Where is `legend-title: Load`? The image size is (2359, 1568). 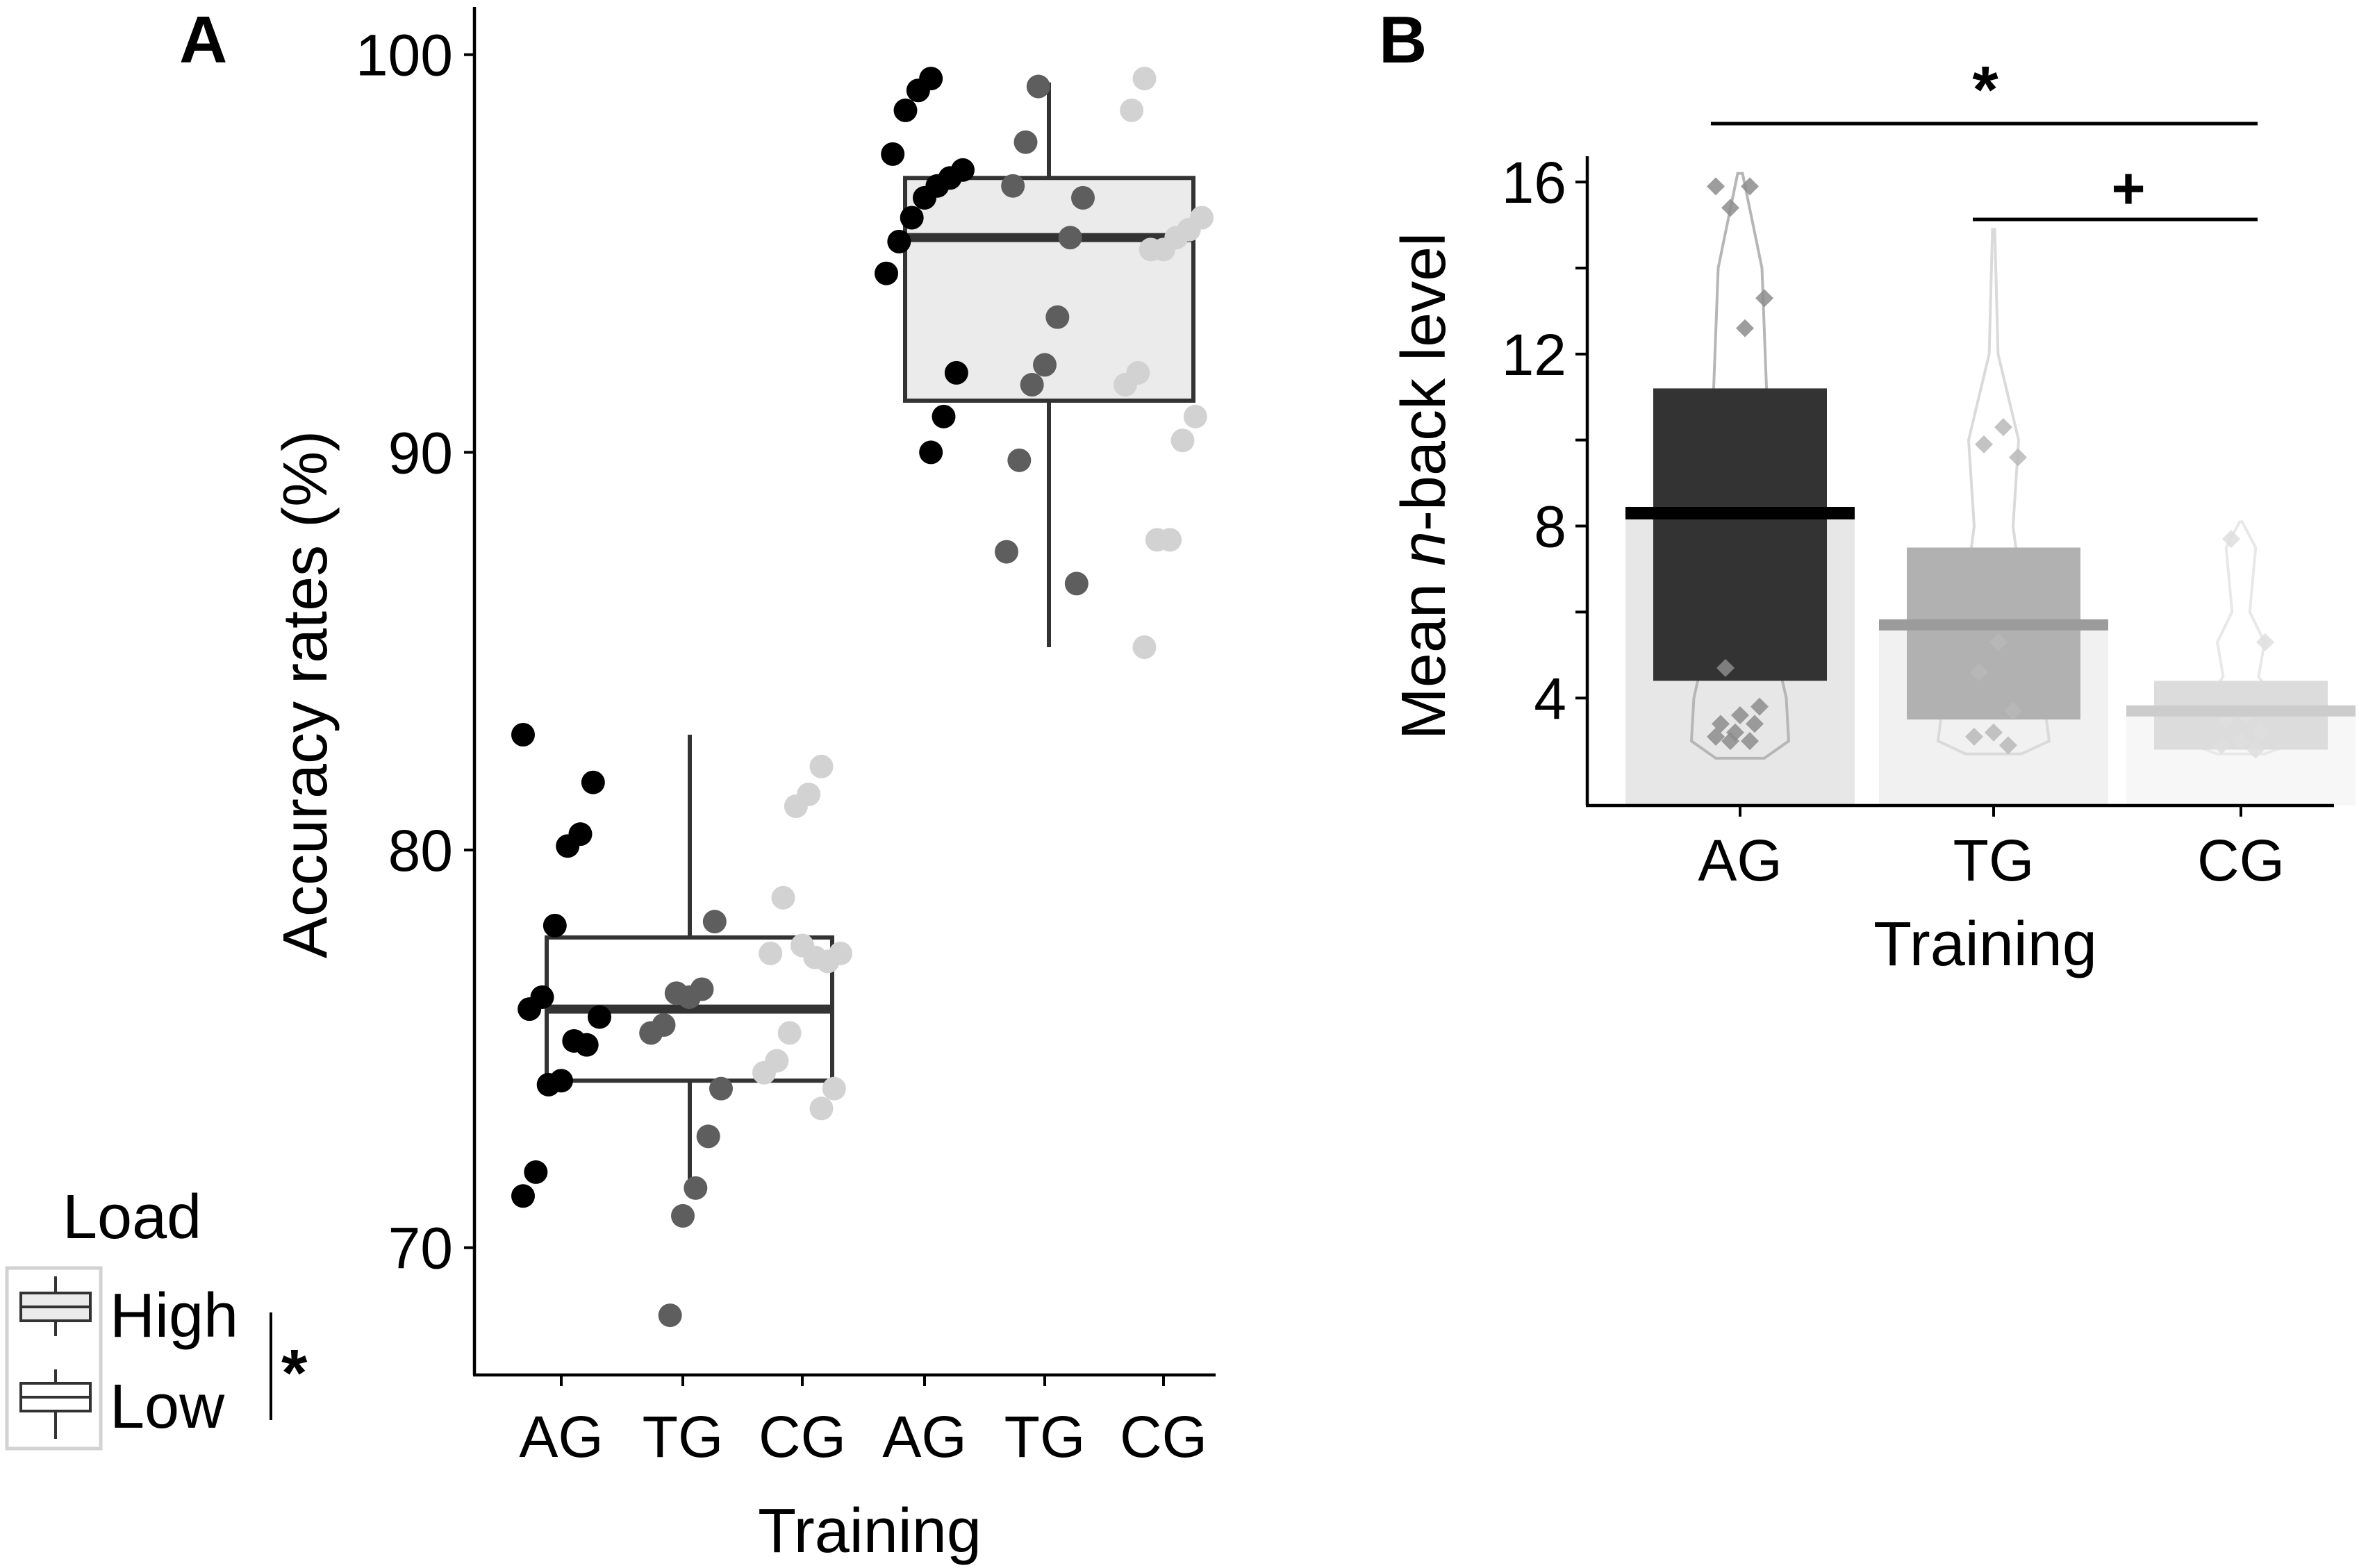 legend-title: Load is located at coordinates (132, 1217).